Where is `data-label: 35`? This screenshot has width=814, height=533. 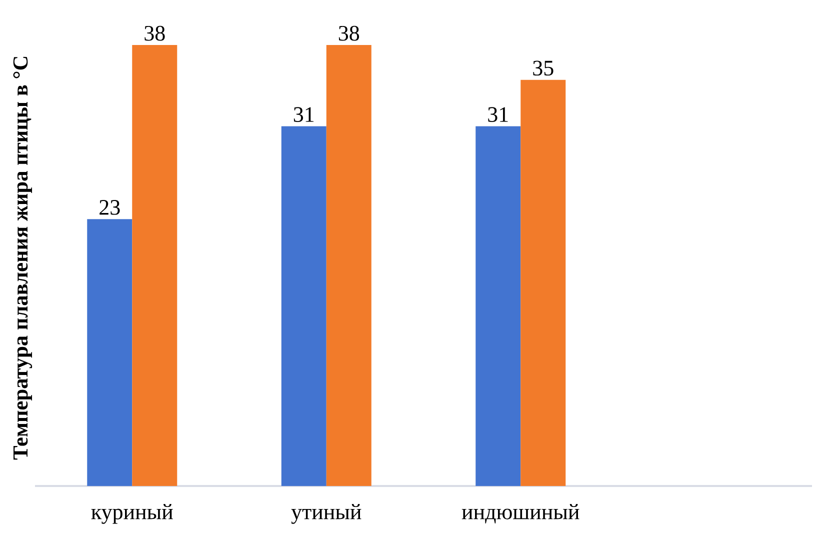 data-label: 35 is located at coordinates (543, 68).